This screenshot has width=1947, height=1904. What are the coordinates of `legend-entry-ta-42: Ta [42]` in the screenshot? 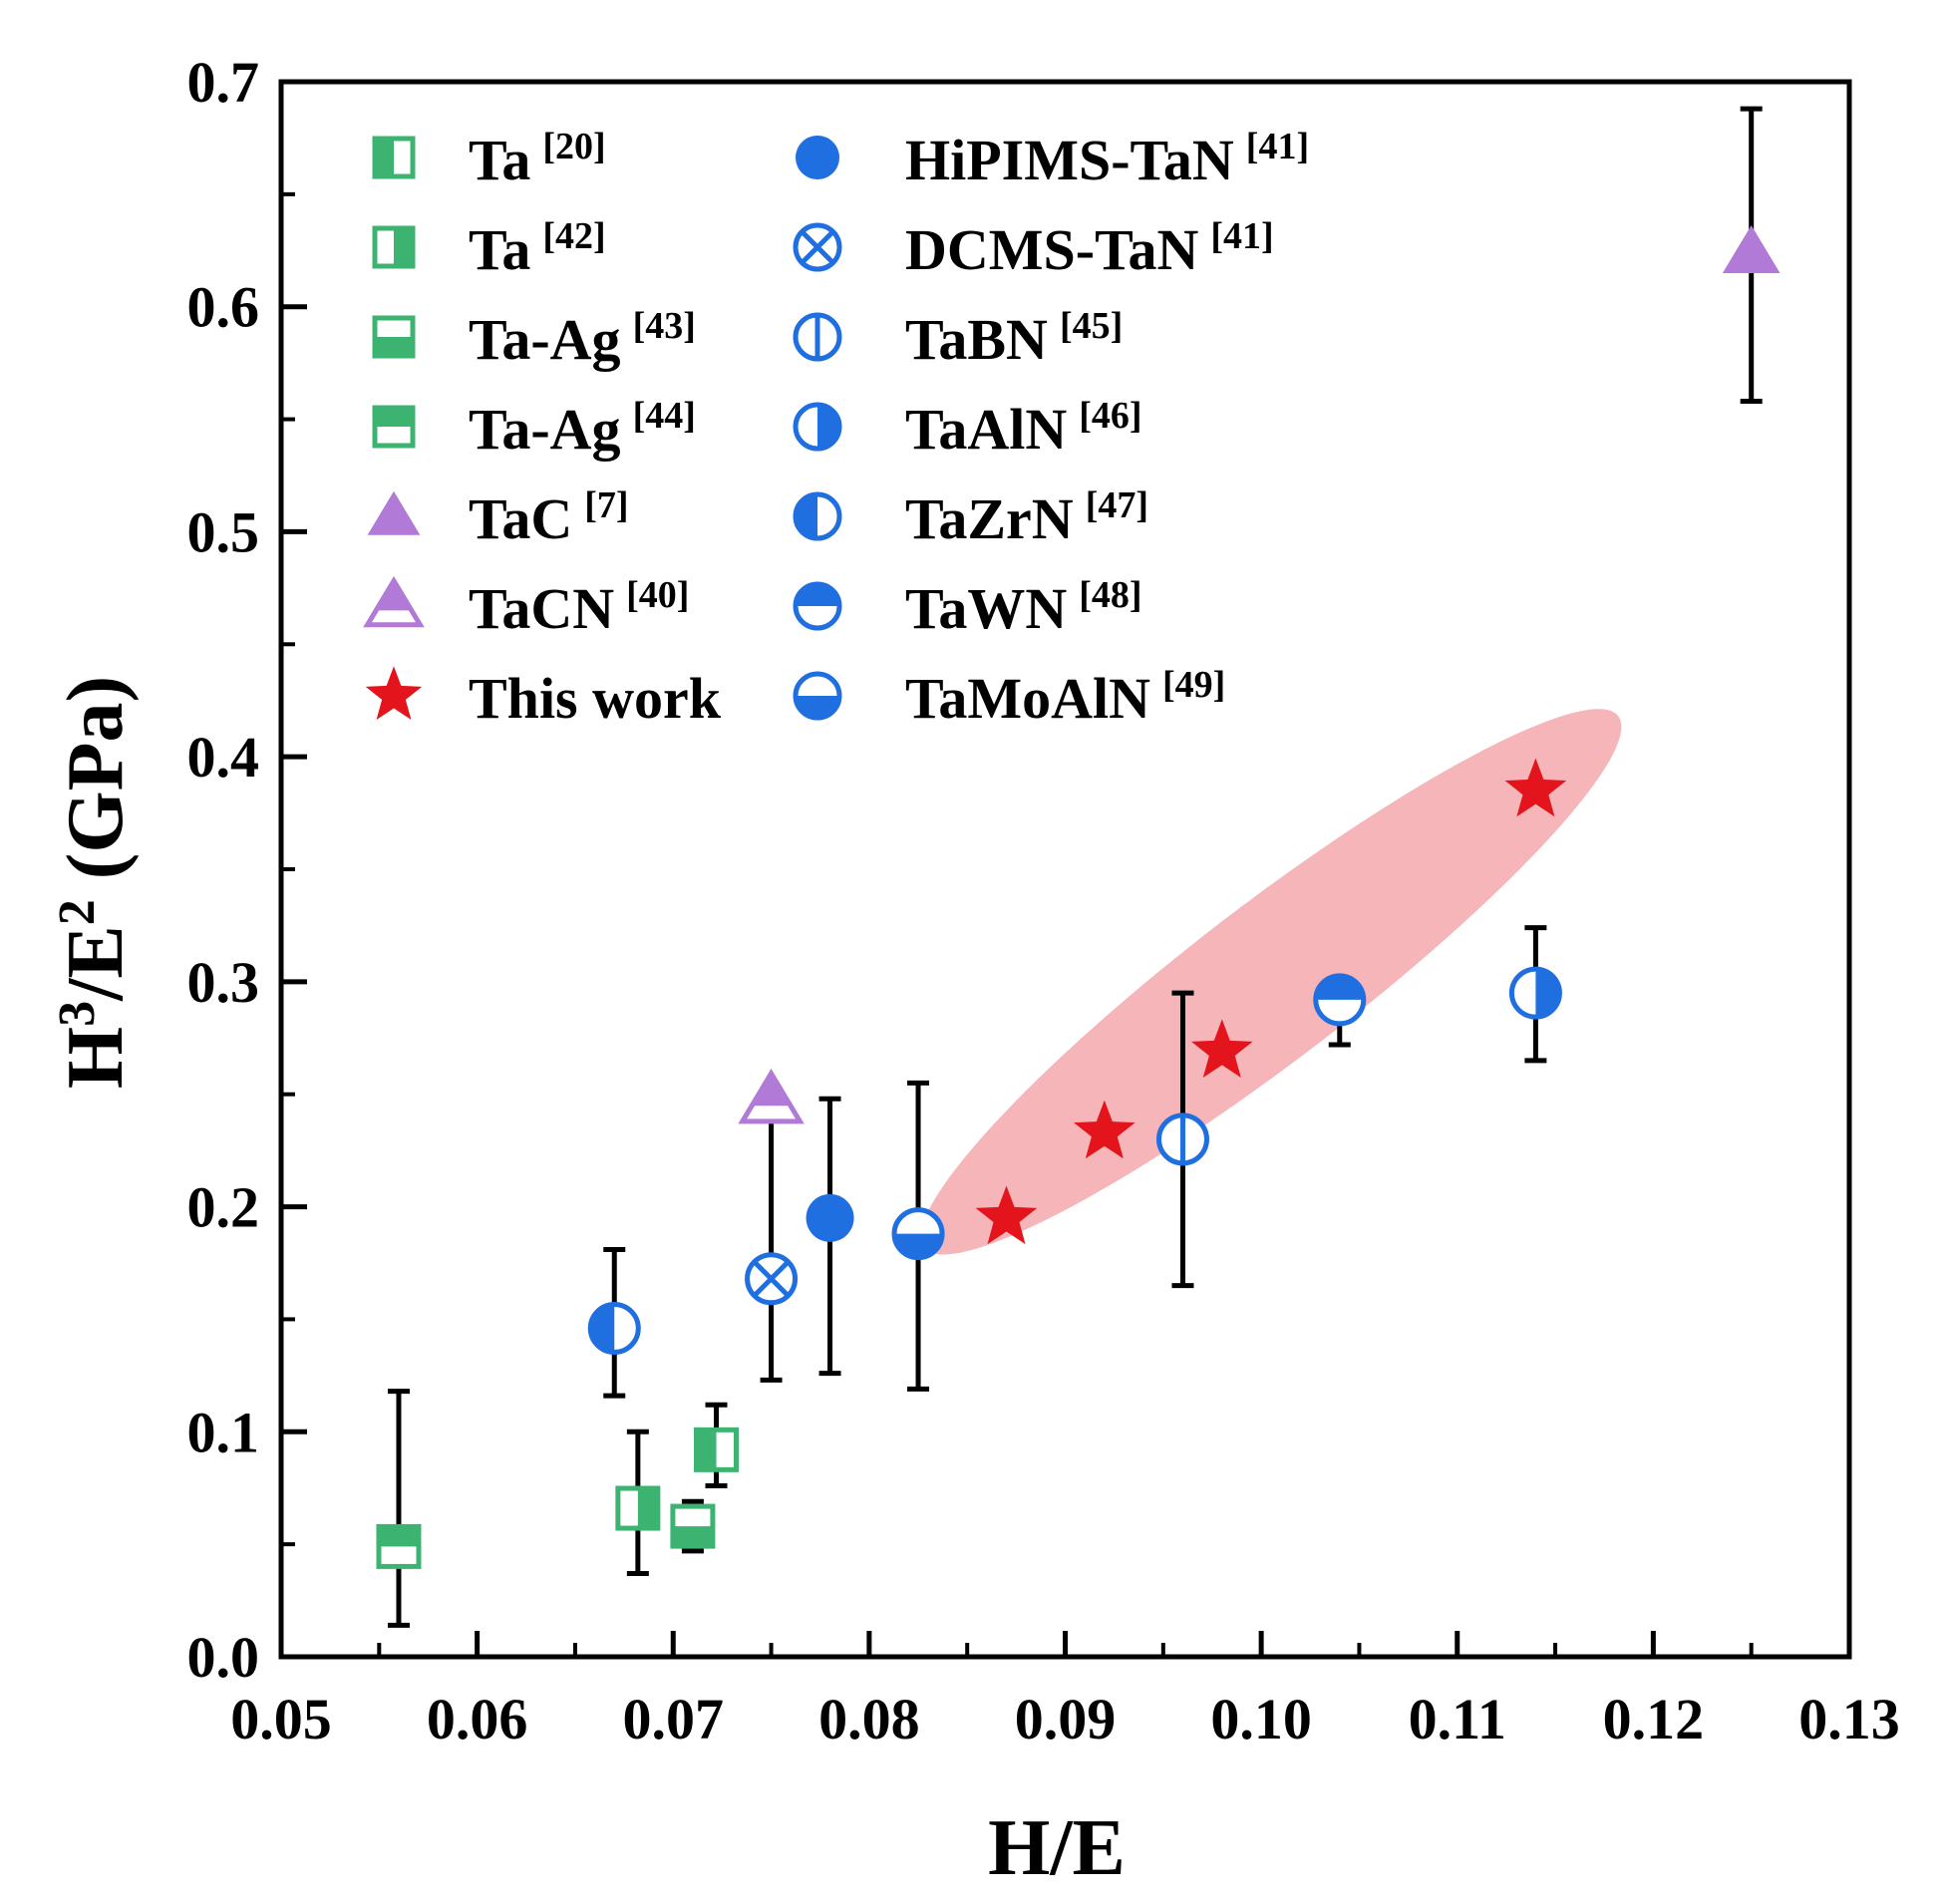 It's located at (489, 248).